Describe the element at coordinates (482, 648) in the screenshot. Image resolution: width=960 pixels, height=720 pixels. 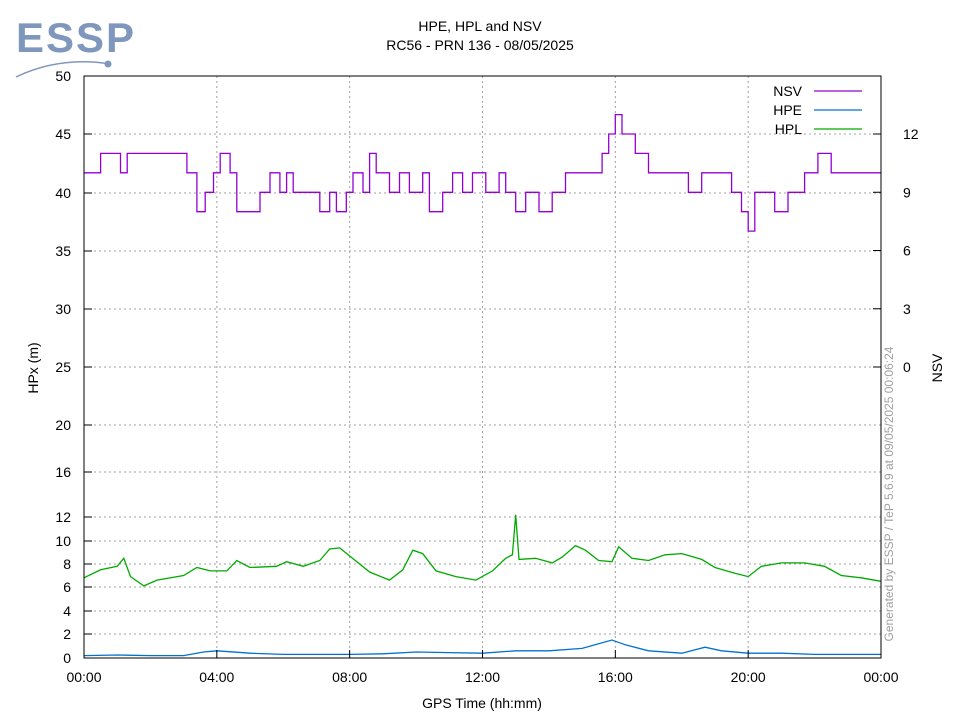
I see `series-hpe-line` at that location.